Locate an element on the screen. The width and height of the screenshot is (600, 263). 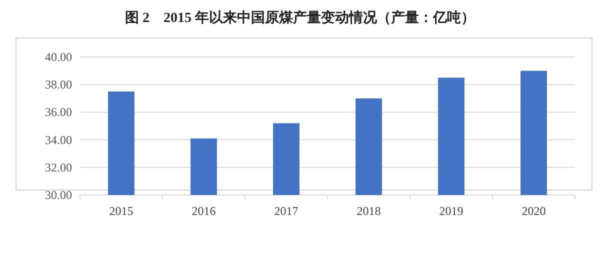
y-tick-label: 32.00 is located at coordinates (58, 167).